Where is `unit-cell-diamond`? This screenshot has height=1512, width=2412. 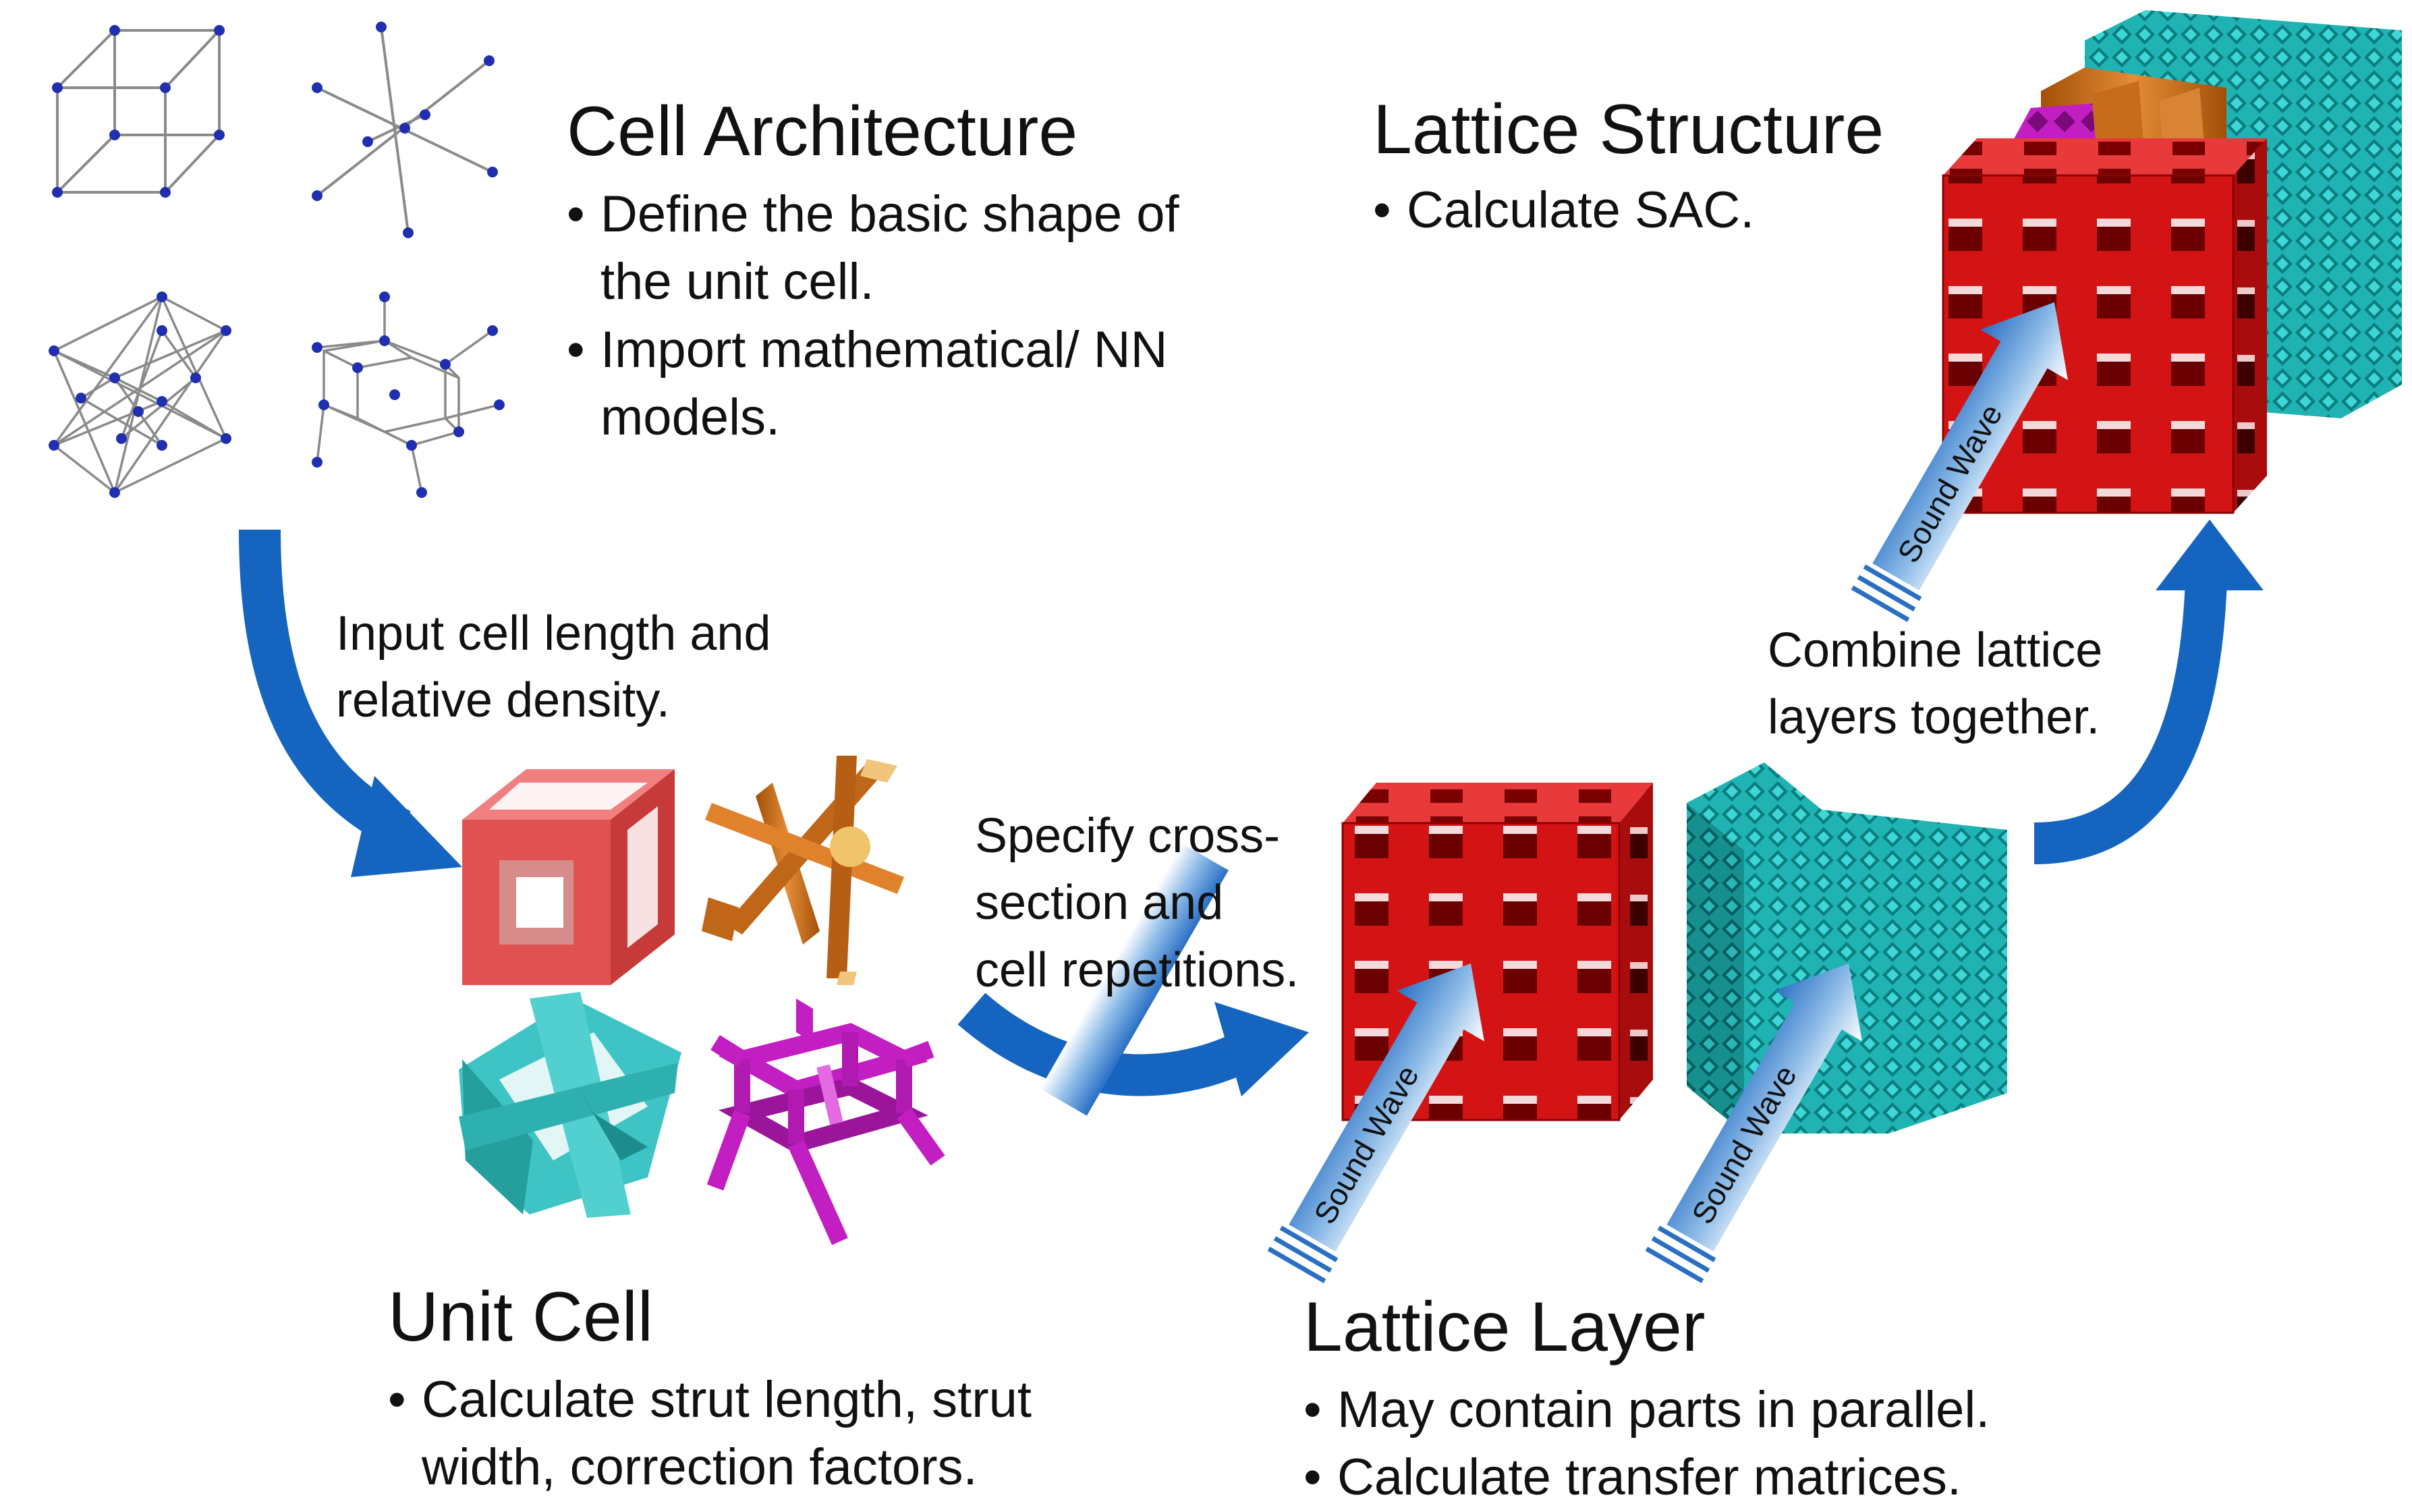 unit-cell-diamond is located at coordinates (825, 1122).